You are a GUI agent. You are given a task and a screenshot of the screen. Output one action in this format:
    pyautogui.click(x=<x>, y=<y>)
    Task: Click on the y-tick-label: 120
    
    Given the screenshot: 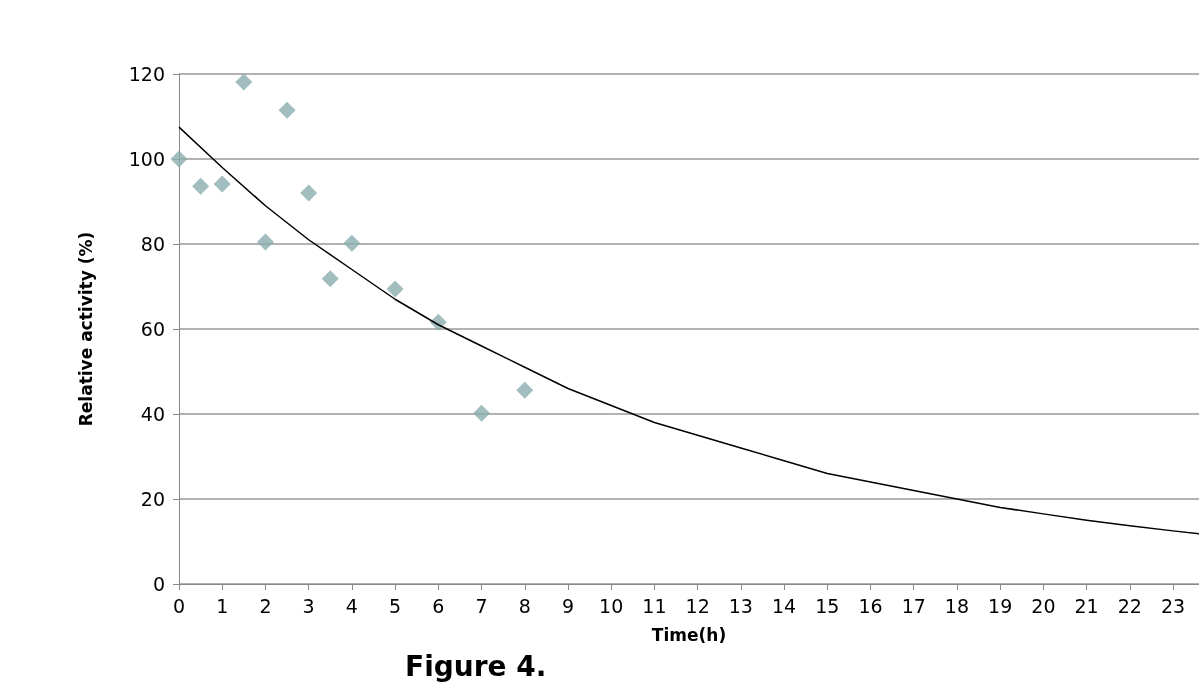 What is the action you would take?
    pyautogui.click(x=146, y=74)
    